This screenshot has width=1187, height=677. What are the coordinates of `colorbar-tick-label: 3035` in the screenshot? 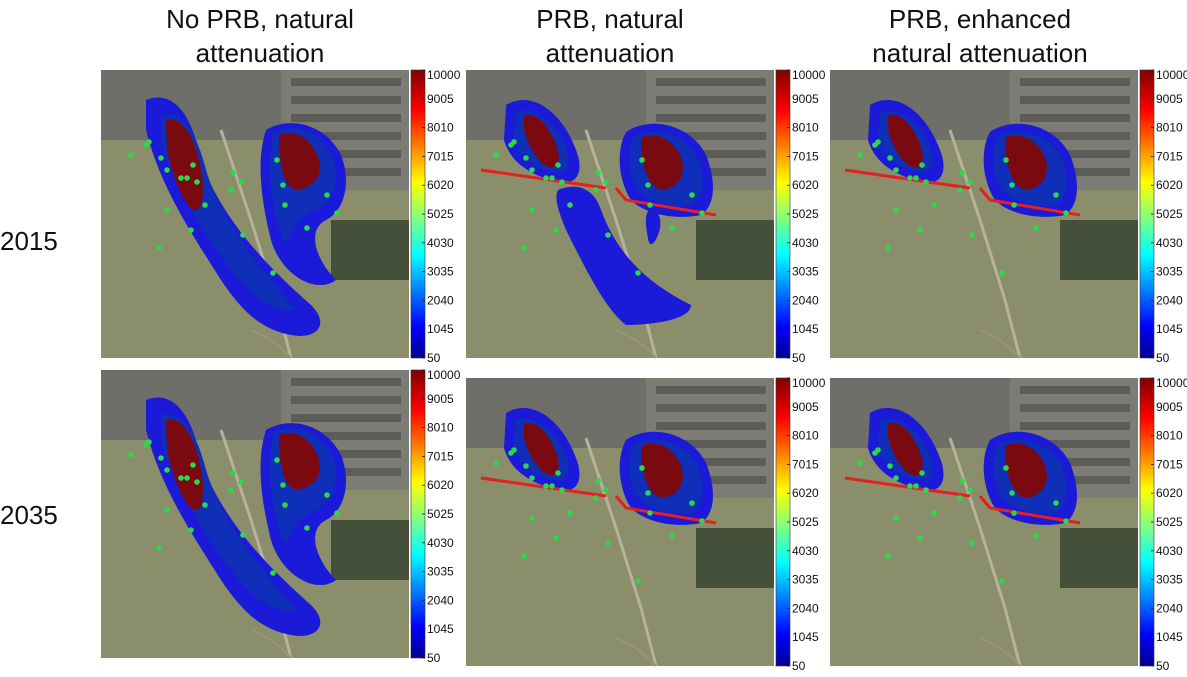 It's located at (1169, 272).